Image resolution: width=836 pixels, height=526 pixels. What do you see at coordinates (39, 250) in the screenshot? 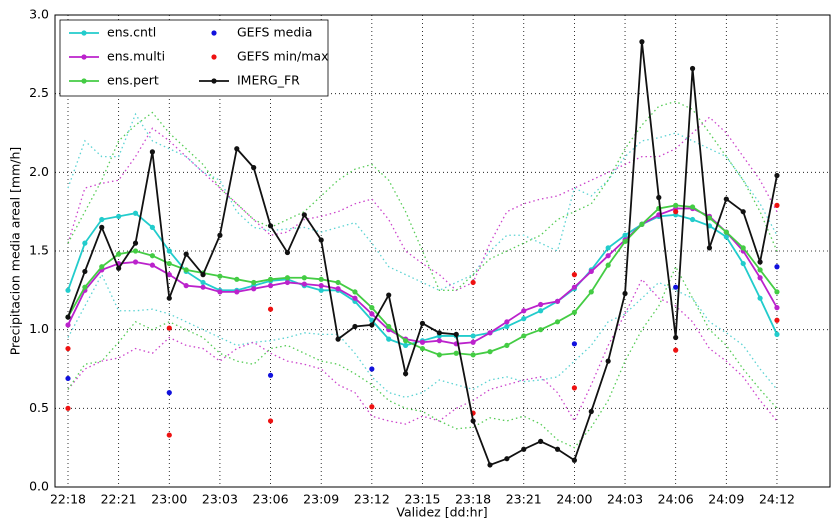
I see `y-tick-label: 1.5` at bounding box center [39, 250].